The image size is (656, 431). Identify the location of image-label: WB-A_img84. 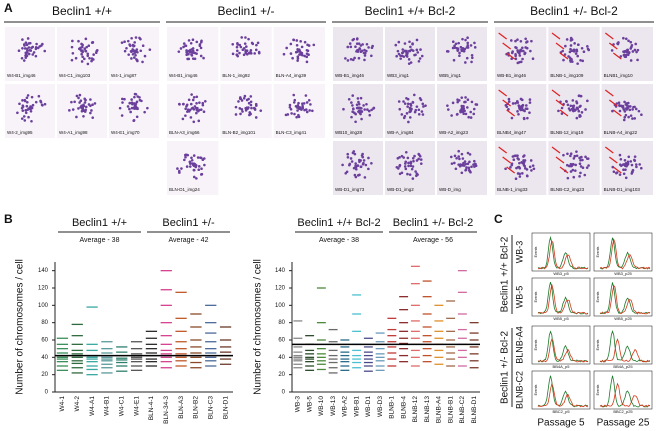
(400, 132).